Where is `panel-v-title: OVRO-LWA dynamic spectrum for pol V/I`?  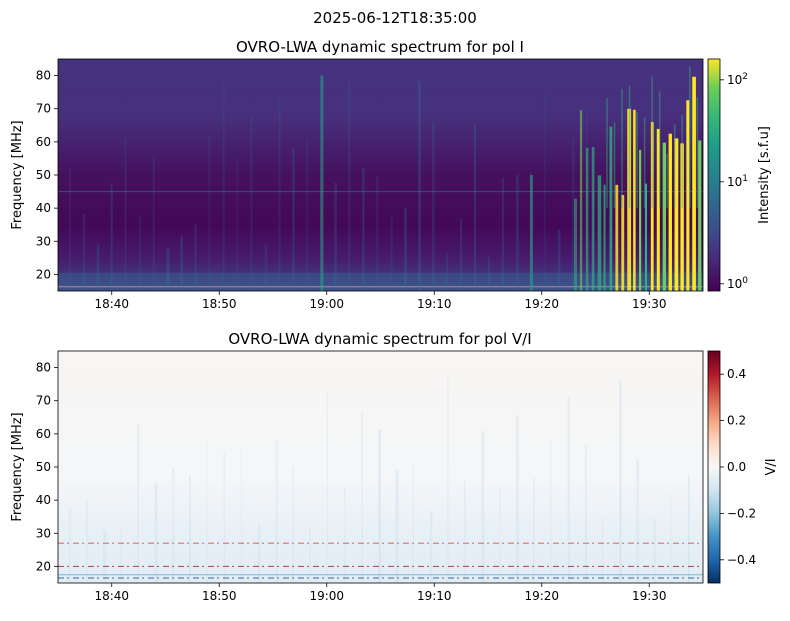
panel-v-title: OVRO-LWA dynamic spectrum for pol V/I is located at coordinates (379, 339).